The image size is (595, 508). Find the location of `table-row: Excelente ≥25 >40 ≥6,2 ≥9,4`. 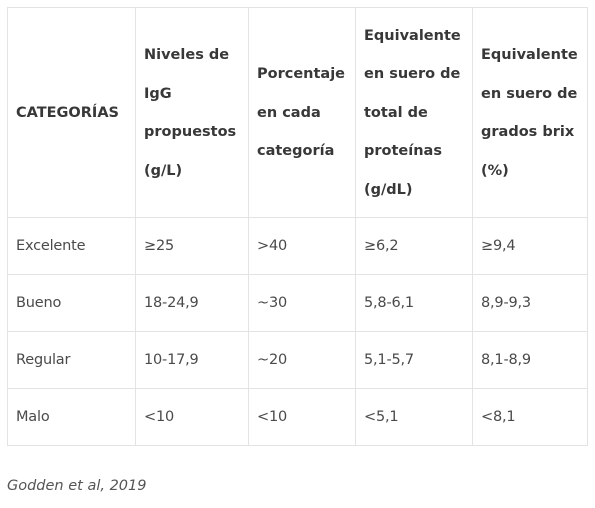

table-row: Excelente ≥25 >40 ≥6,2 ≥9,4 is located at coordinates (297, 246).